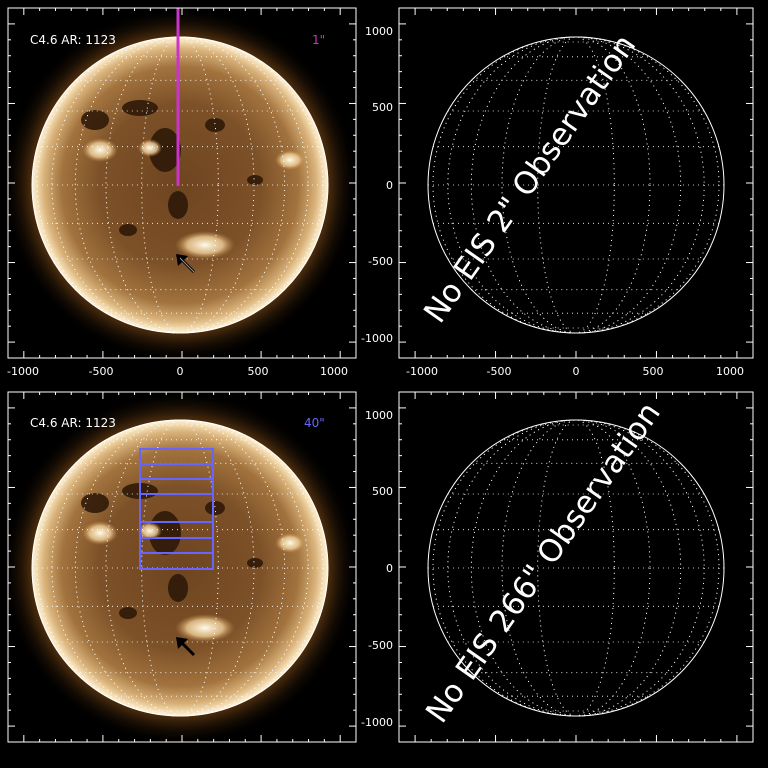 The width and height of the screenshot is (768, 768). I want to click on raster-outline, so click(176, 509).